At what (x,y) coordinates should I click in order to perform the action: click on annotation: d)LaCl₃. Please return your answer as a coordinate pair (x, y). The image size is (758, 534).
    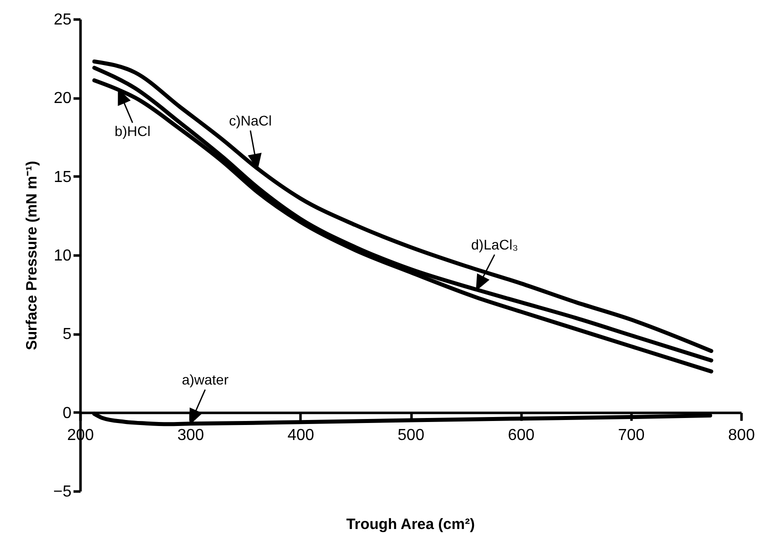
    Looking at the image, I should click on (494, 244).